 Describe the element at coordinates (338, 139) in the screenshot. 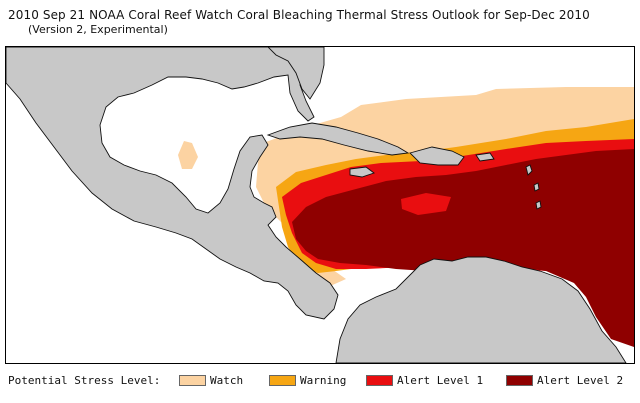

I see `land-cuba` at that location.